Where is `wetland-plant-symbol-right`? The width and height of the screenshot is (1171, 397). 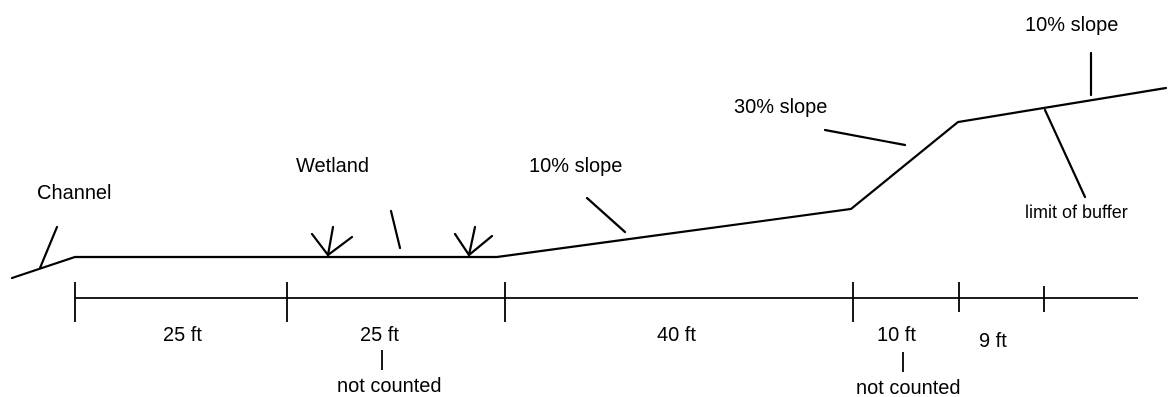
wetland-plant-symbol-right is located at coordinates (473, 241).